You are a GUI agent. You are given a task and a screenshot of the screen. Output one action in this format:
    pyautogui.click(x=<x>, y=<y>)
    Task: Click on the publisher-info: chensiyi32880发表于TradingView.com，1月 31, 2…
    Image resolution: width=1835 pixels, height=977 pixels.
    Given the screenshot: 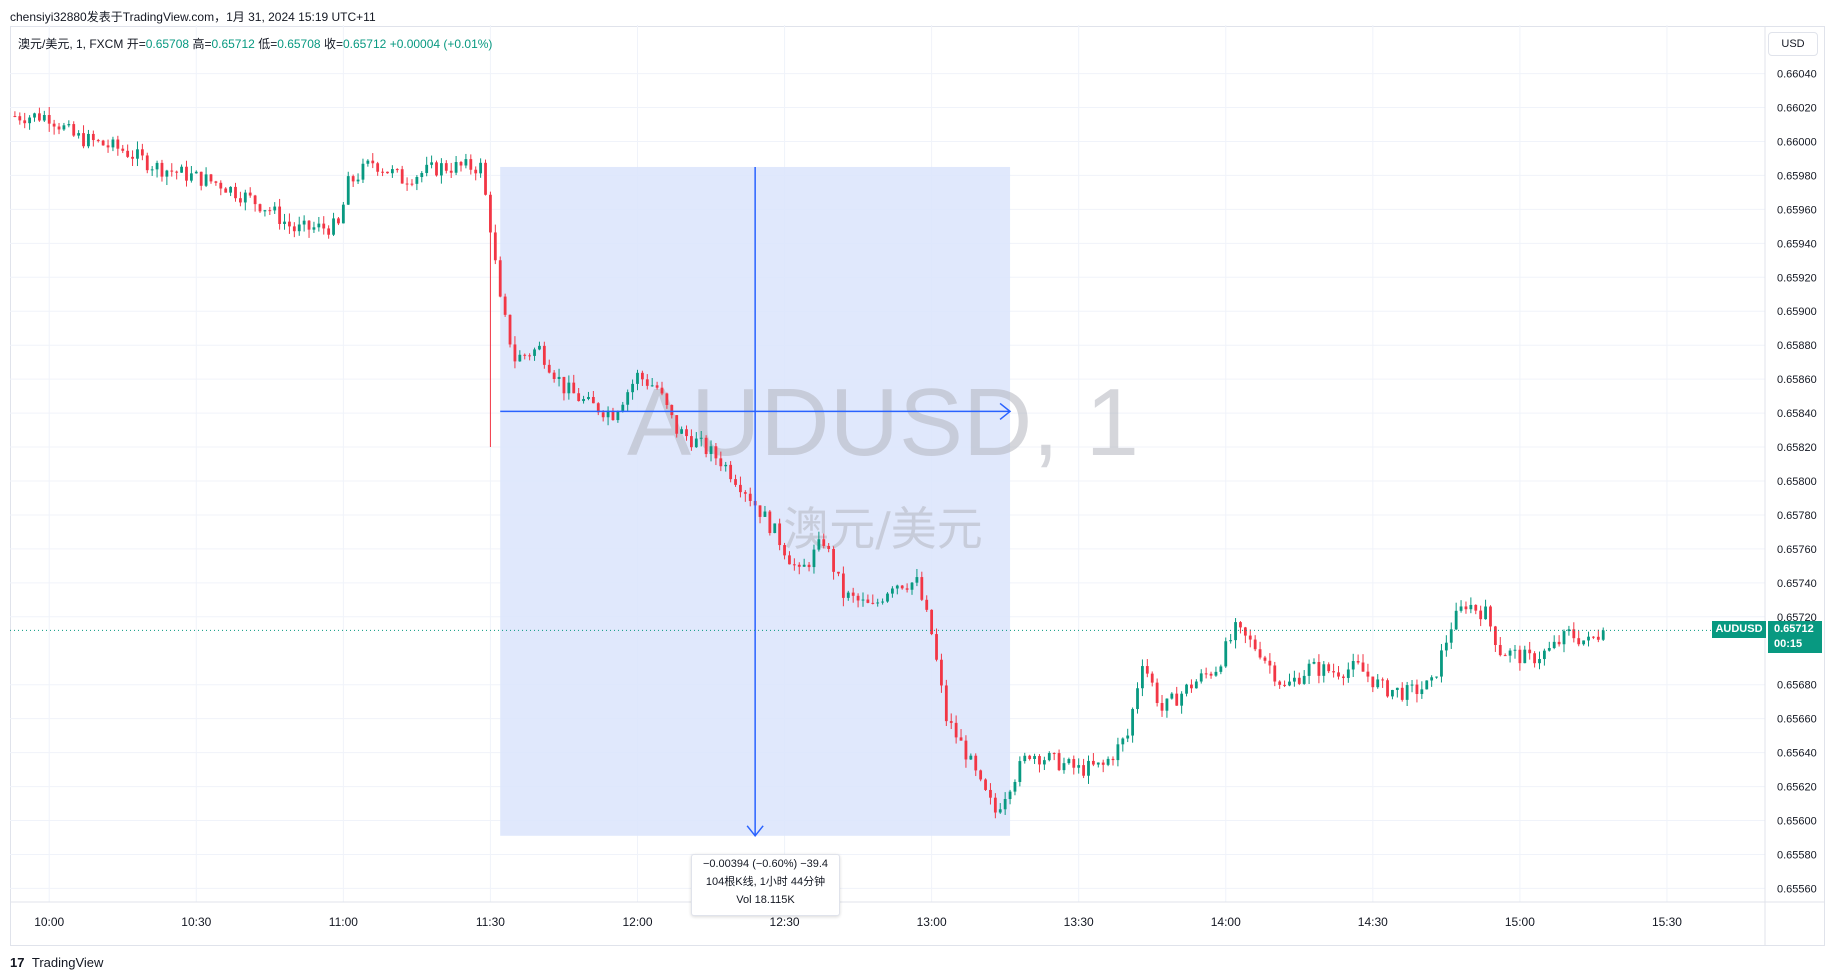 What is the action you would take?
    pyautogui.click(x=193, y=17)
    